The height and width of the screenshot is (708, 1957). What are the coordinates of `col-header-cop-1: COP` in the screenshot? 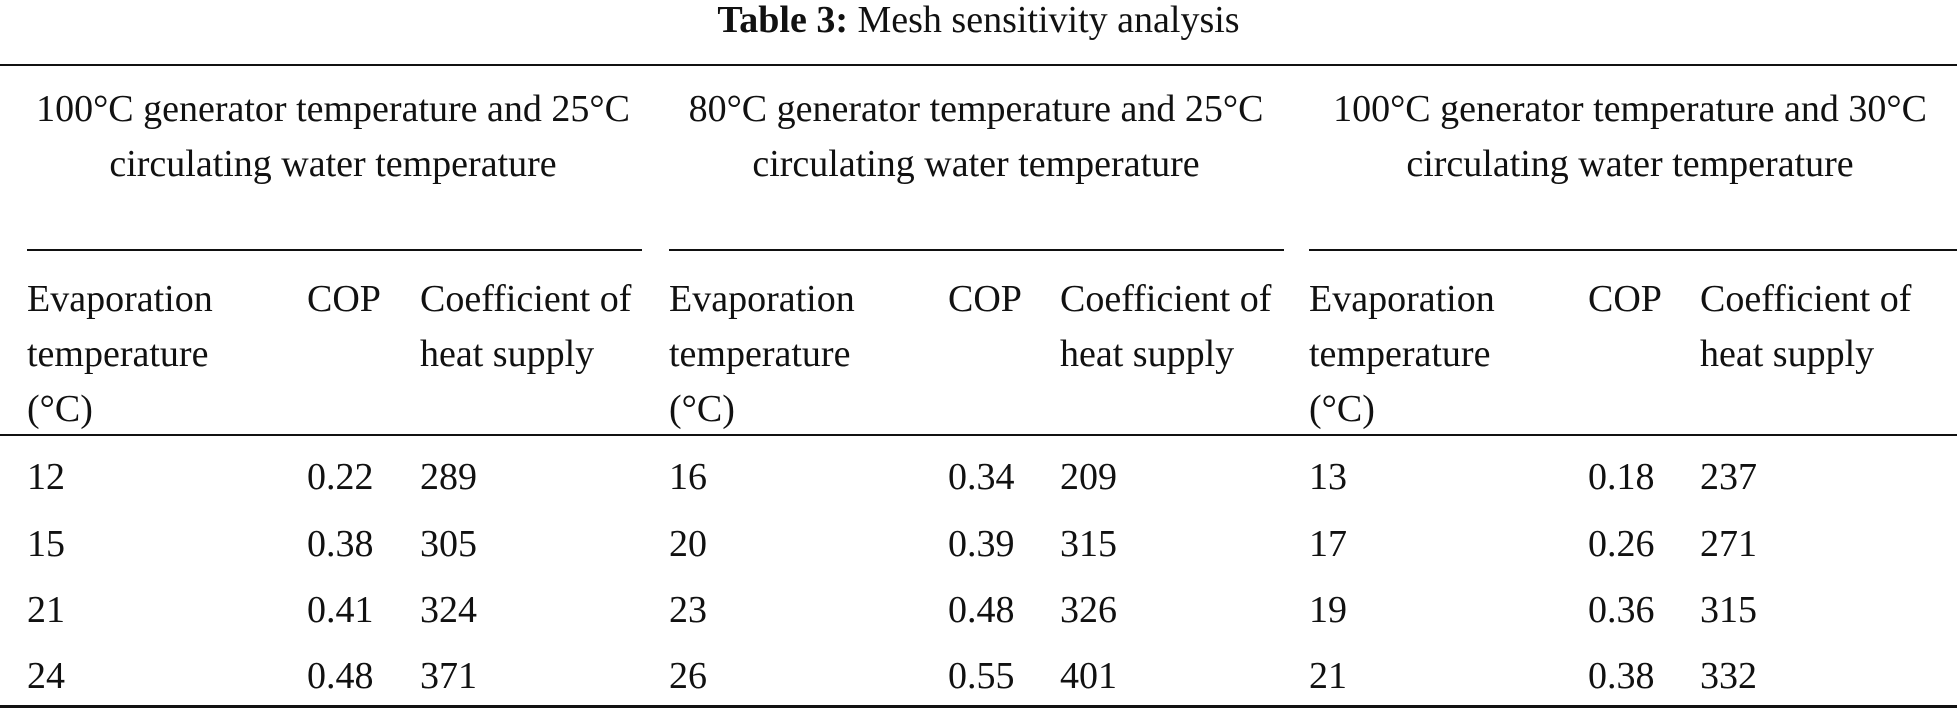 It's located at (344, 299).